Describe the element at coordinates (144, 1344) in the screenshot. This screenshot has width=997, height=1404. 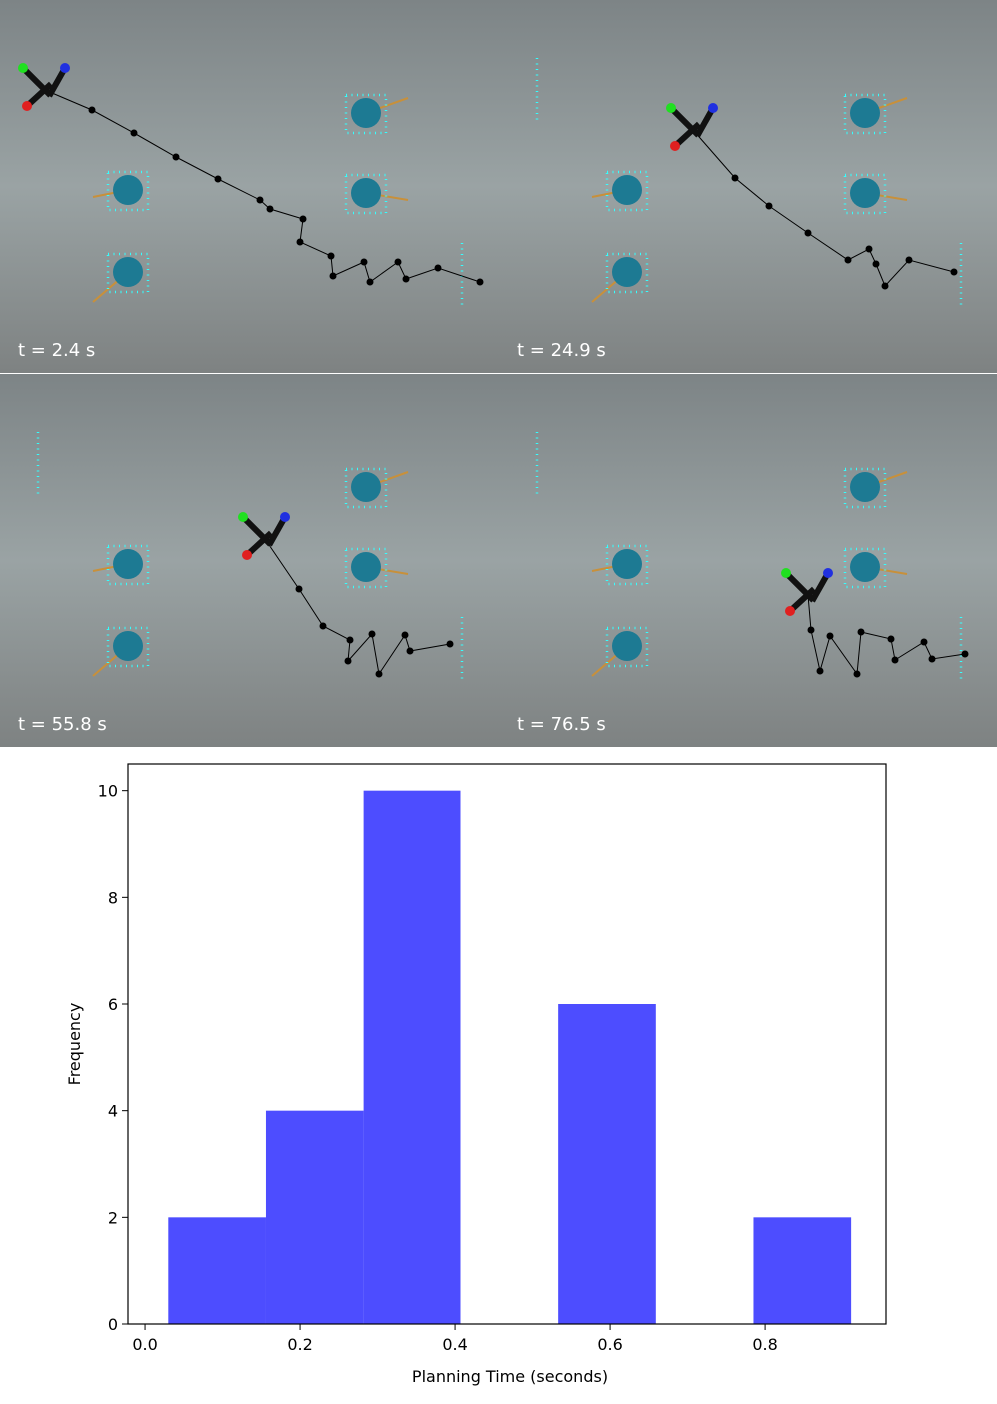
I see `x-tick-label: 0.0` at that location.